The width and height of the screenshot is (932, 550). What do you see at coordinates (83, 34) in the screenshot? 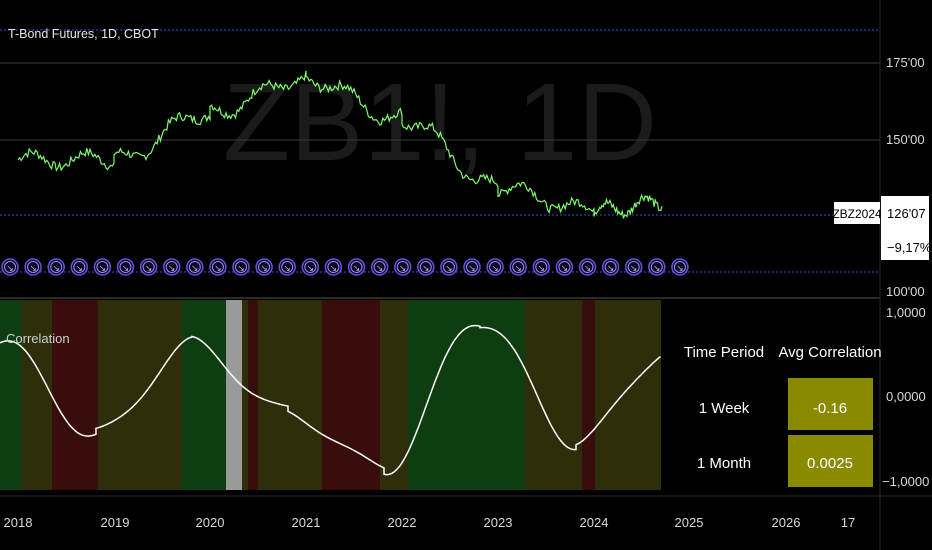
I see `chart-title: T-Bond Futures, 1D, CBOT` at bounding box center [83, 34].